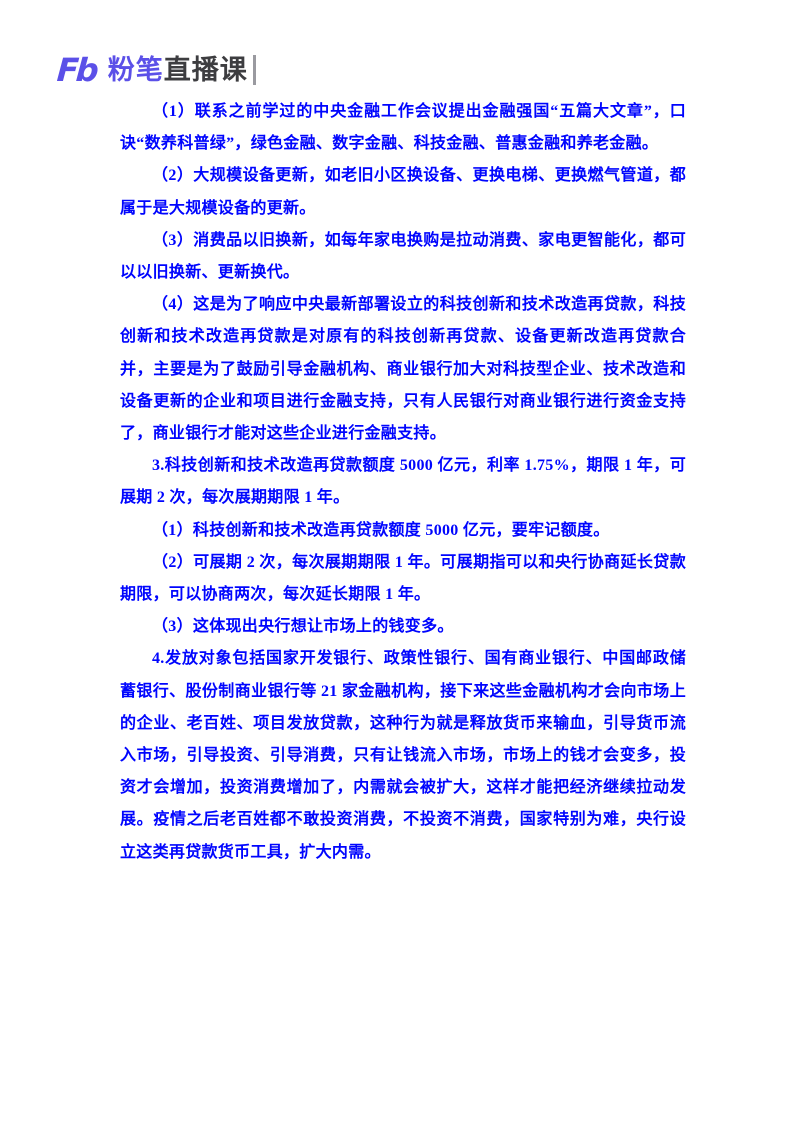  Describe the element at coordinates (135, 70) in the screenshot. I see `logo-brand-primary: 粉笔` at that location.